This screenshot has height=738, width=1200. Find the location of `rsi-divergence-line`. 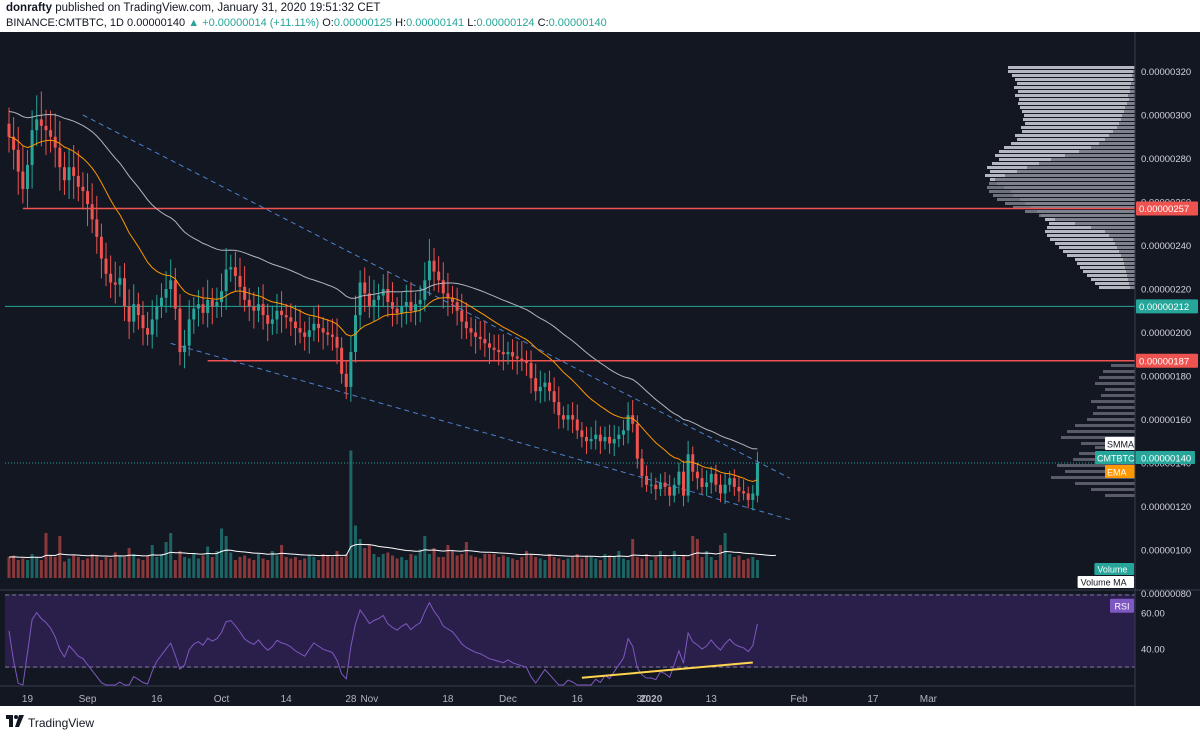

rsi-divergence-line is located at coordinates (667, 670).